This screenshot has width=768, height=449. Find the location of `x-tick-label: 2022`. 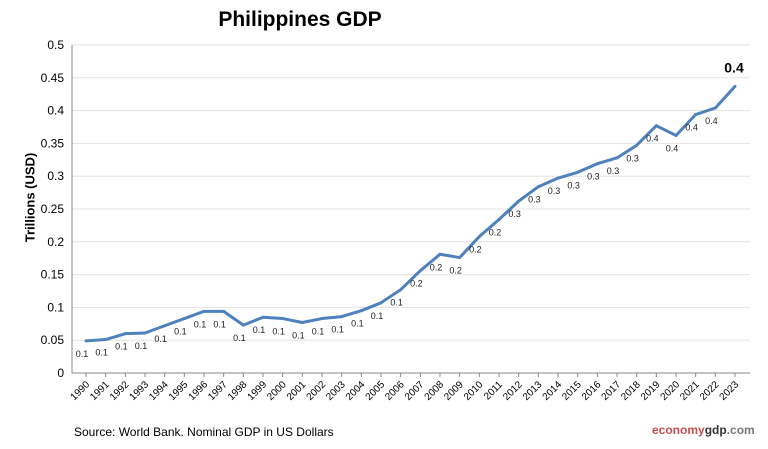

x-tick-label: 2022 is located at coordinates (710, 391).